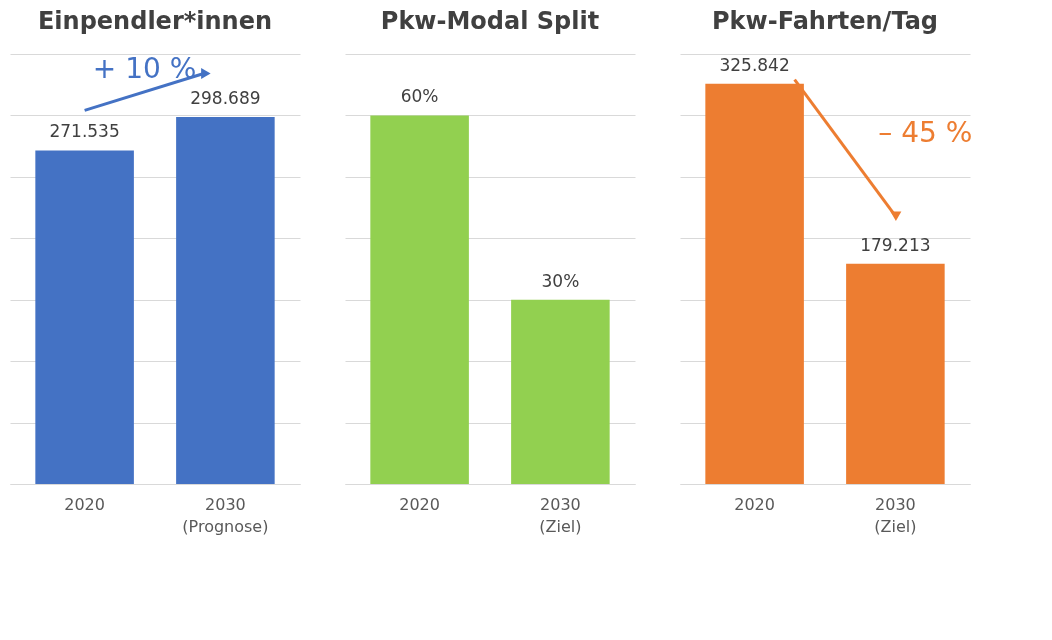 Image resolution: width=1052 pixels, height=640 pixels. What do you see at coordinates (225, 515) in the screenshot?
I see `x-tick-label: 2030 (Prognose)` at bounding box center [225, 515].